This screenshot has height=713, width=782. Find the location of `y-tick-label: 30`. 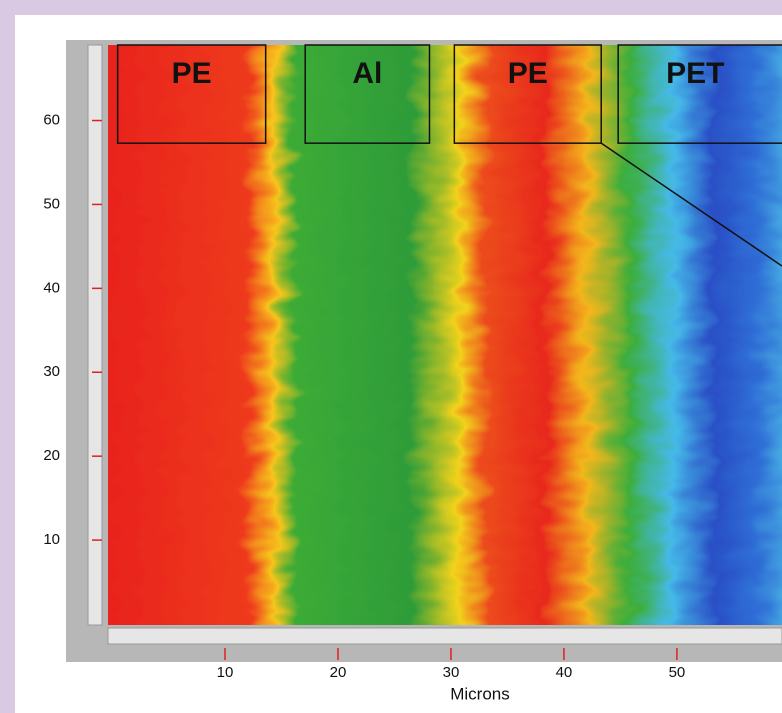

y-tick-label: 30 is located at coordinates (51, 371).